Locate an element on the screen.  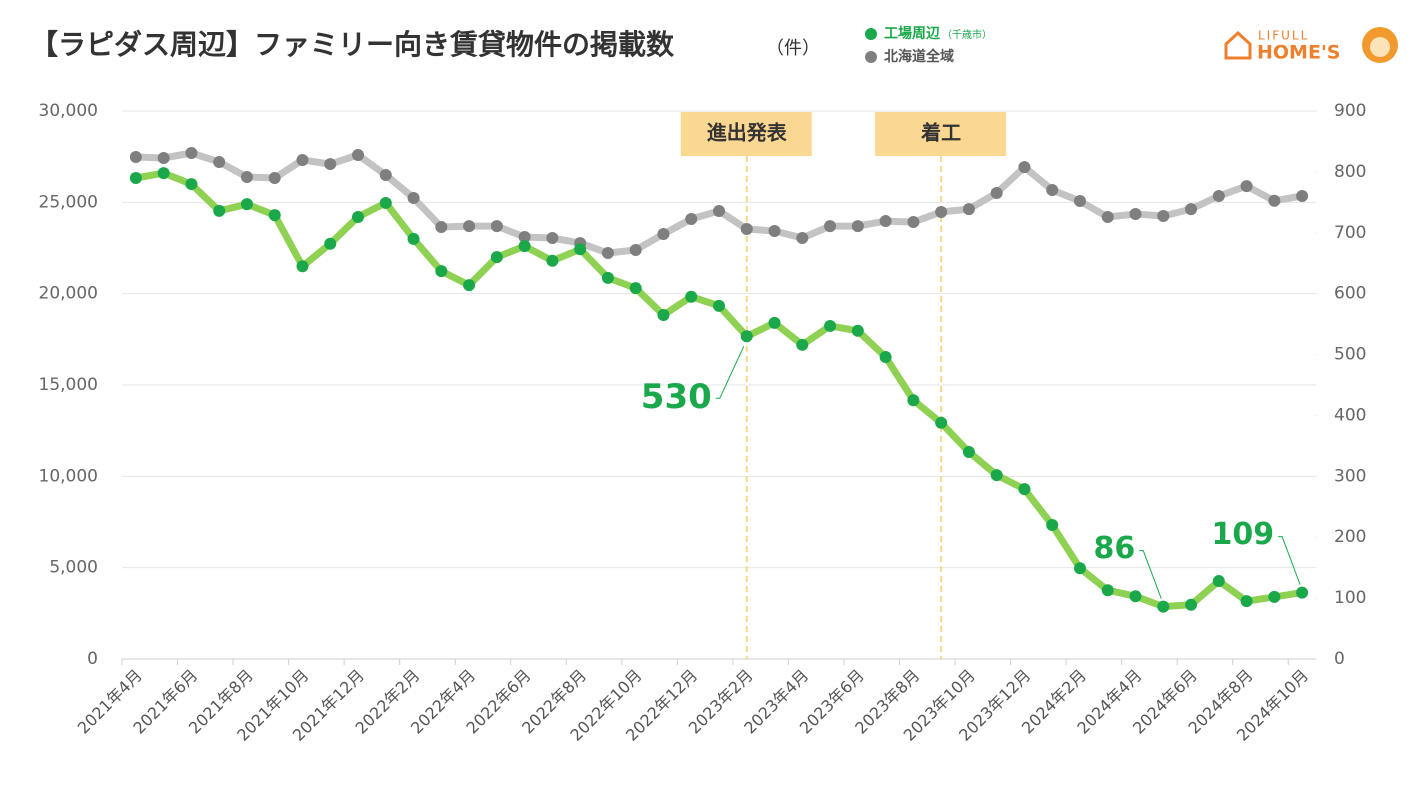
annotation-label: 進出発表 is located at coordinates (747, 133).